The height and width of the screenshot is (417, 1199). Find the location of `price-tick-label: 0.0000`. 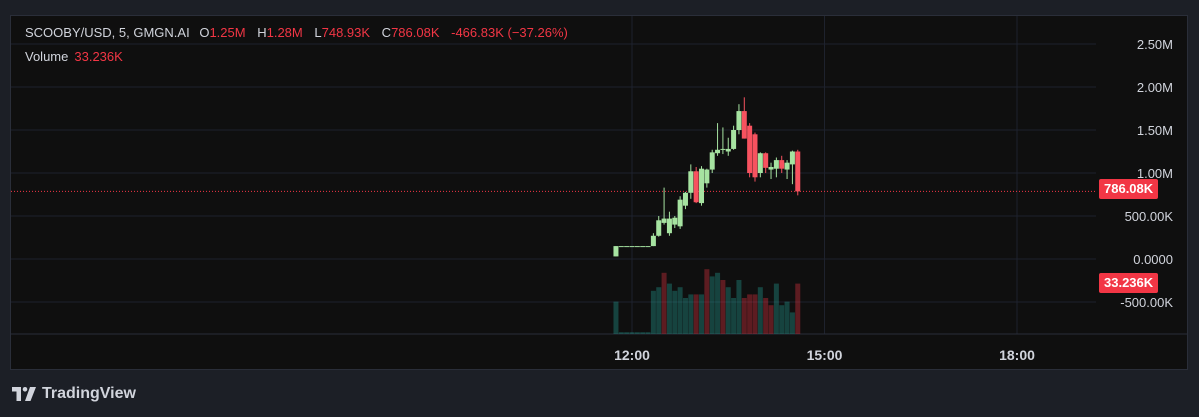

price-tick-label: 0.0000 is located at coordinates (1153, 259).